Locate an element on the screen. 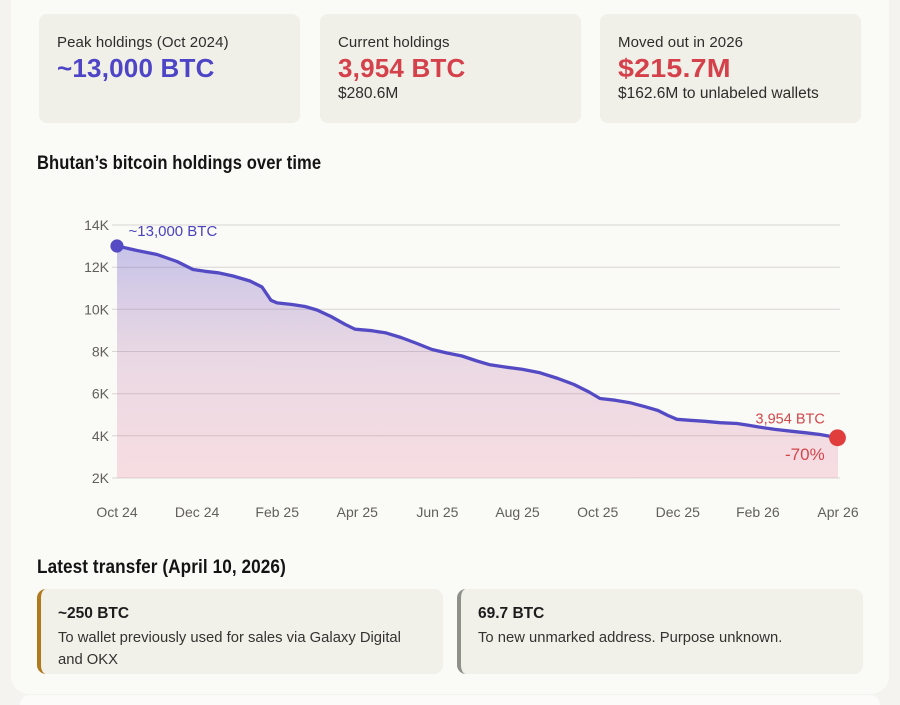 The image size is (900, 705). svg-text: 10K is located at coordinates (97, 309).